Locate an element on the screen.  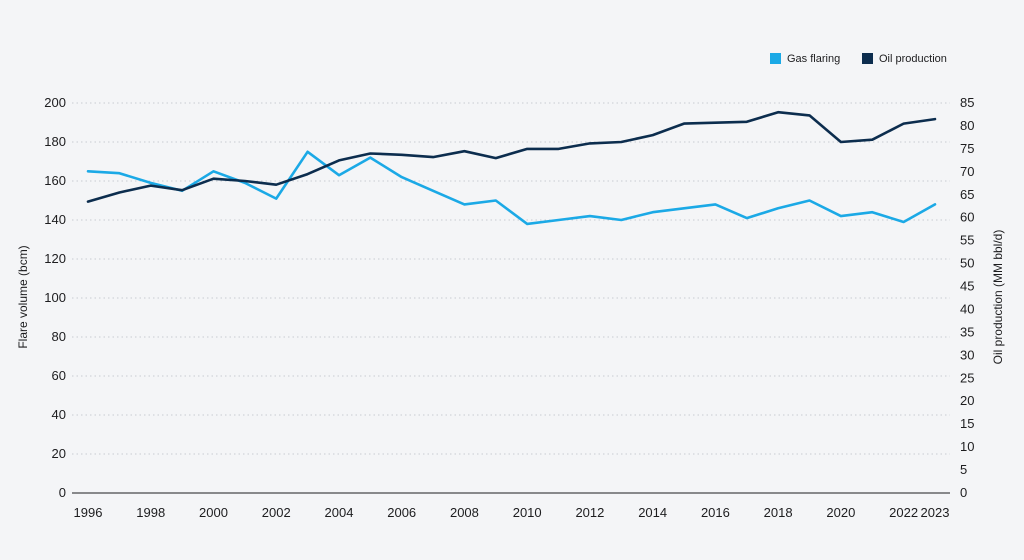
left-tick-label: 60 is located at coordinates (59, 375).